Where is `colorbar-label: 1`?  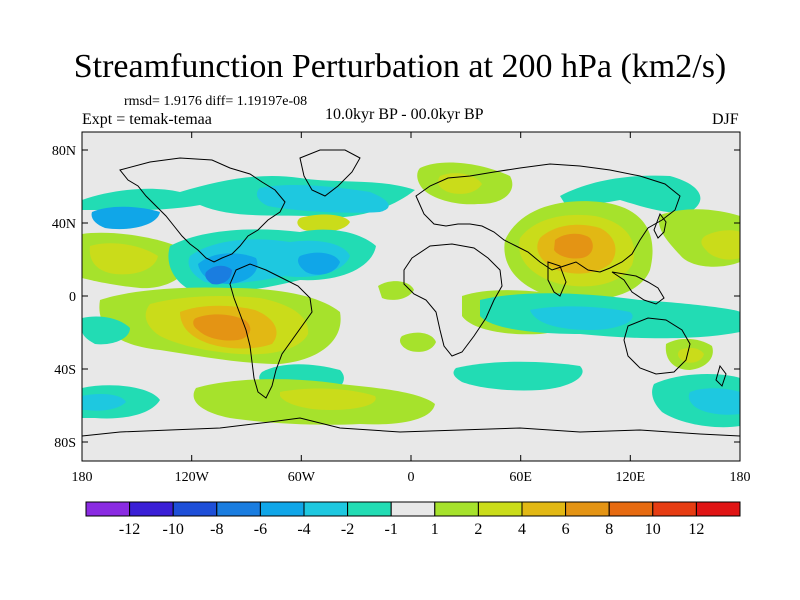
colorbar-label: 1 is located at coordinates (435, 529).